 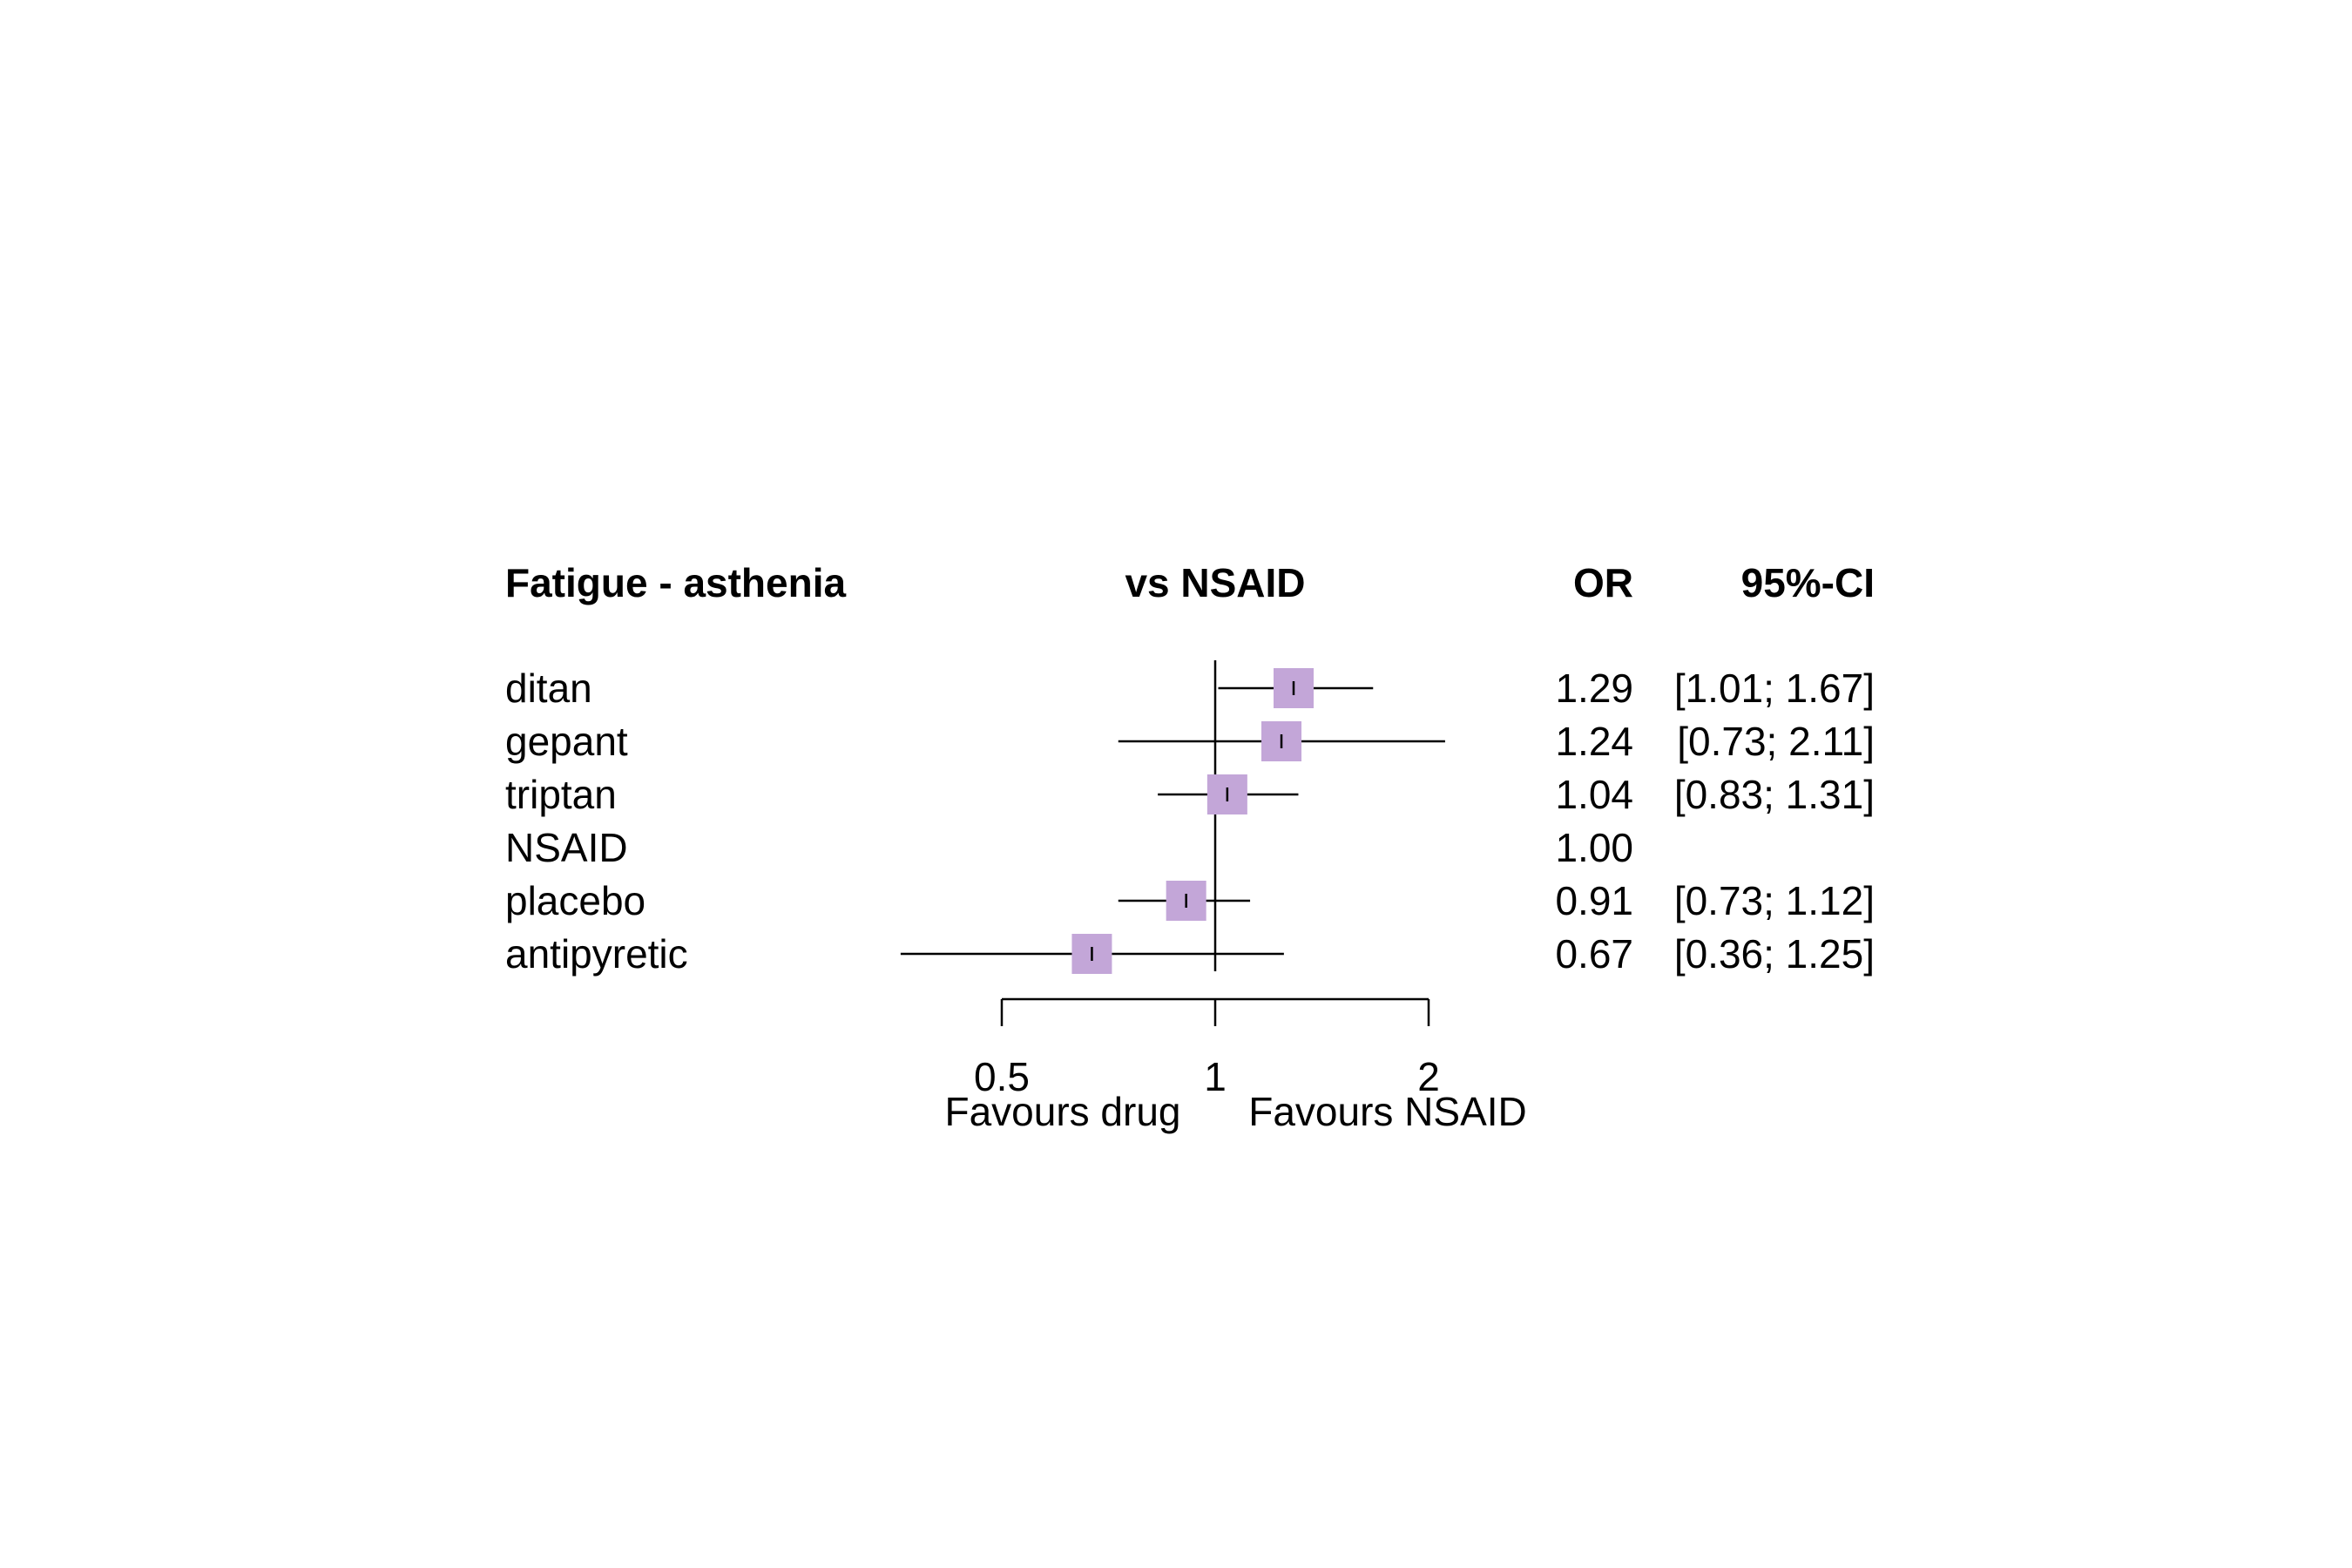 What do you see at coordinates (1594, 688) in the screenshot?
I see `or-value: 1.29` at bounding box center [1594, 688].